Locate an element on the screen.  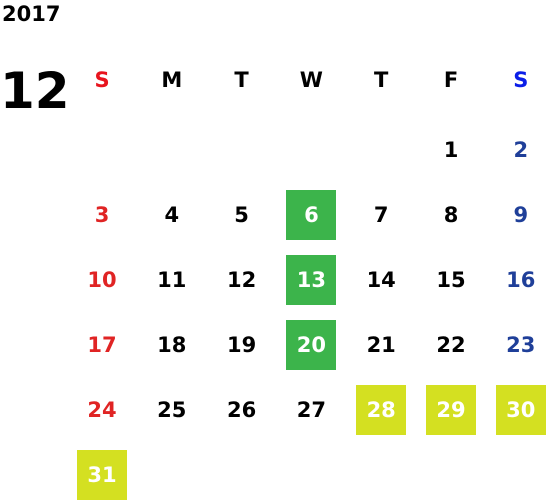
day: 18 is located at coordinates (172, 345).